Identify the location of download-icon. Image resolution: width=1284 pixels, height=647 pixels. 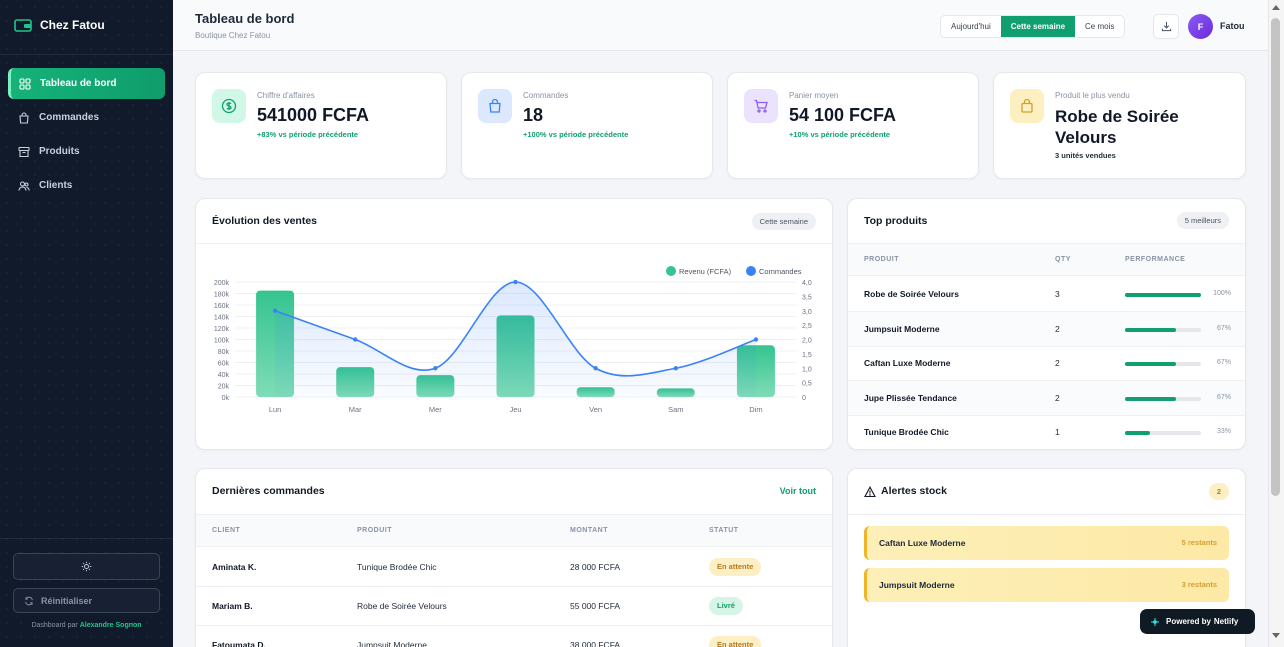
(1166, 26).